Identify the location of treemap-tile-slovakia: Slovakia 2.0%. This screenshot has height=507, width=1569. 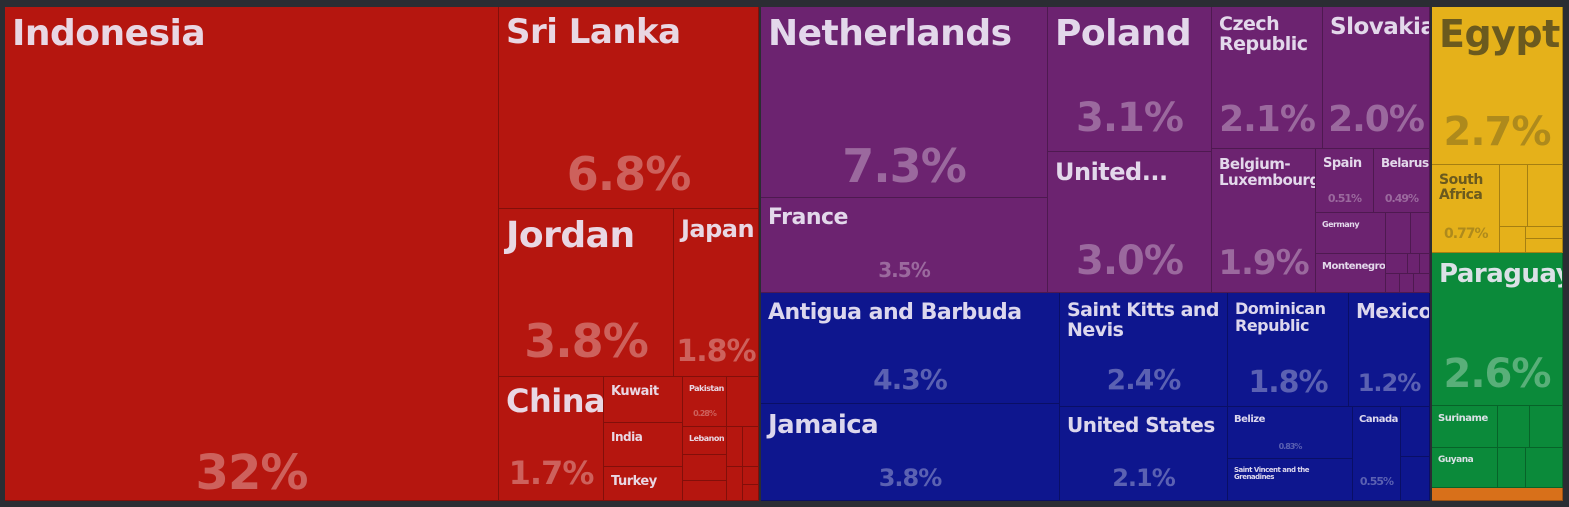
(1376, 78).